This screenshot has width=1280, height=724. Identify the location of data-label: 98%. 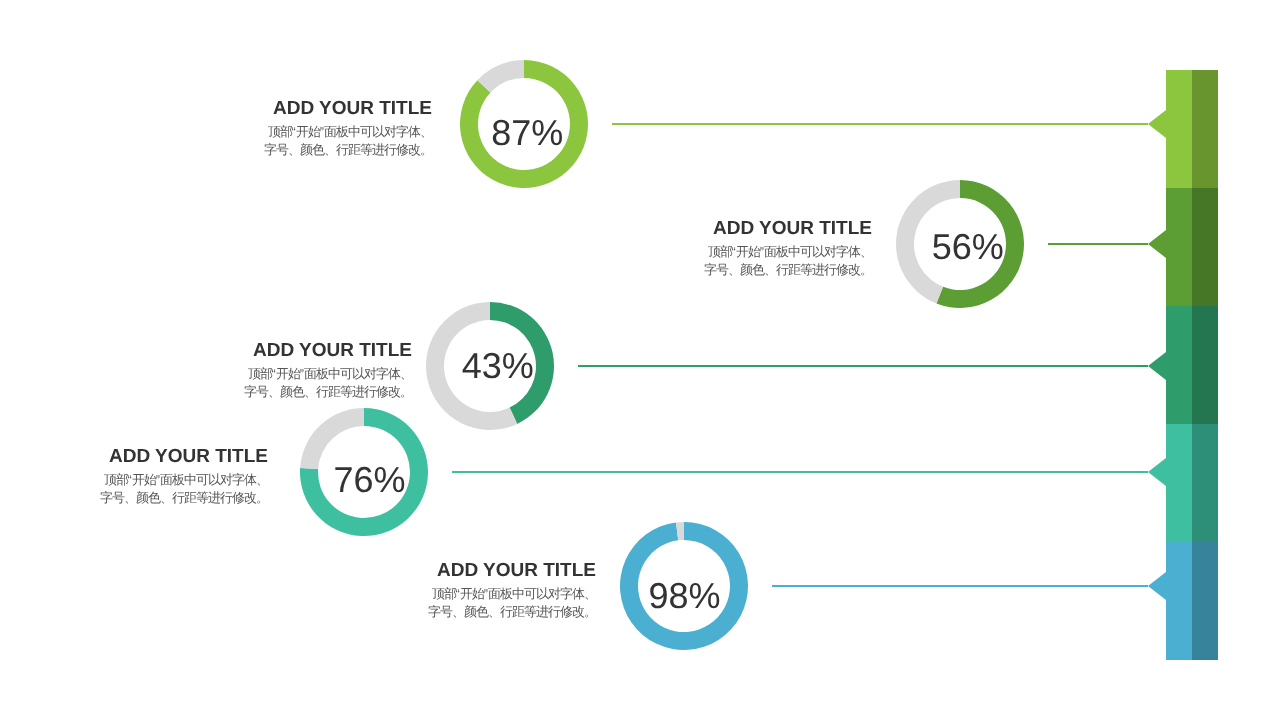
(684, 595).